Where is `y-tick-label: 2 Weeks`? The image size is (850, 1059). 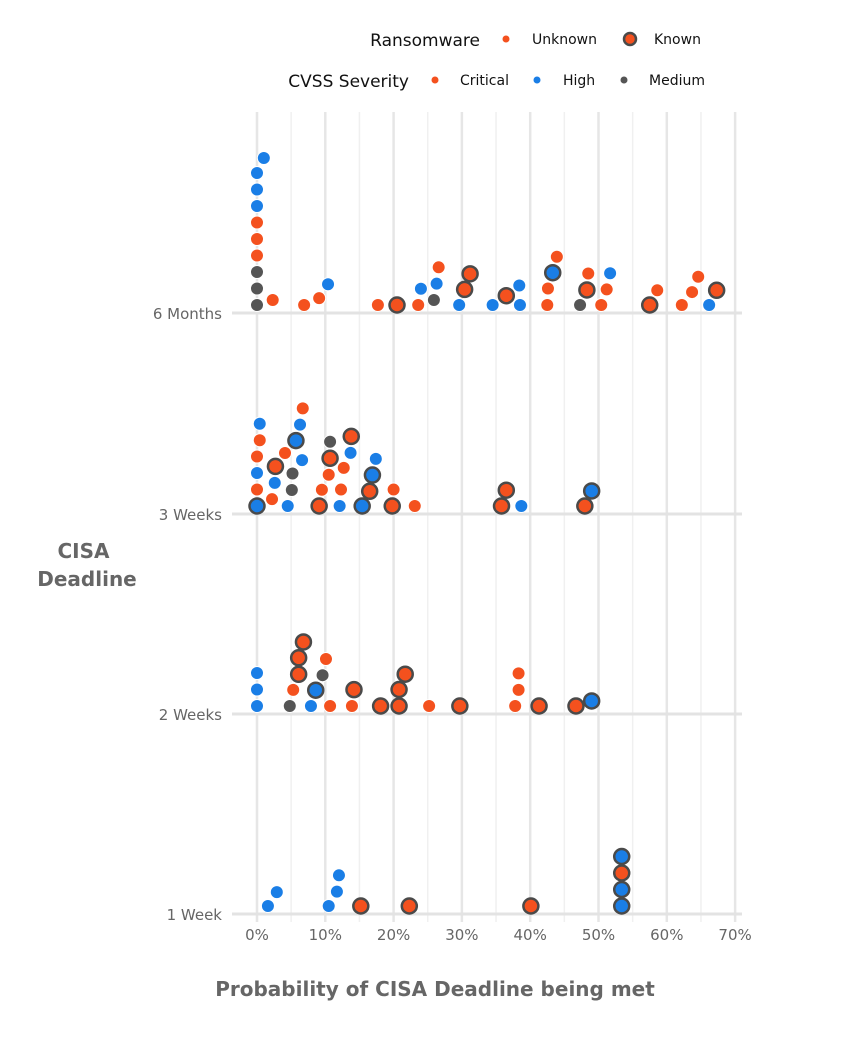
y-tick-label: 2 Weeks is located at coordinates (190, 715).